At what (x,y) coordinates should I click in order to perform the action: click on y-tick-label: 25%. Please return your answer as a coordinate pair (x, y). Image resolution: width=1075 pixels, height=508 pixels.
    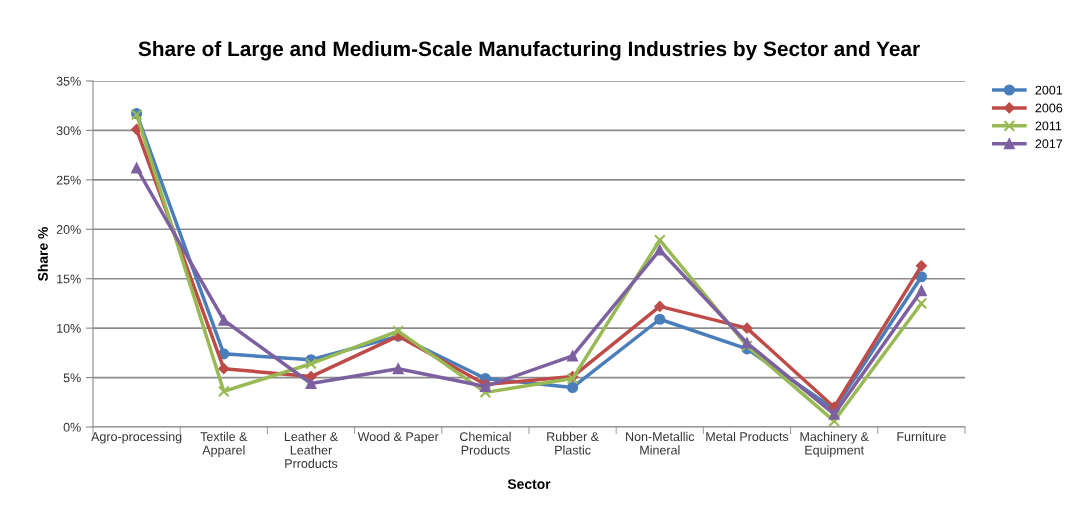
    Looking at the image, I should click on (68, 180).